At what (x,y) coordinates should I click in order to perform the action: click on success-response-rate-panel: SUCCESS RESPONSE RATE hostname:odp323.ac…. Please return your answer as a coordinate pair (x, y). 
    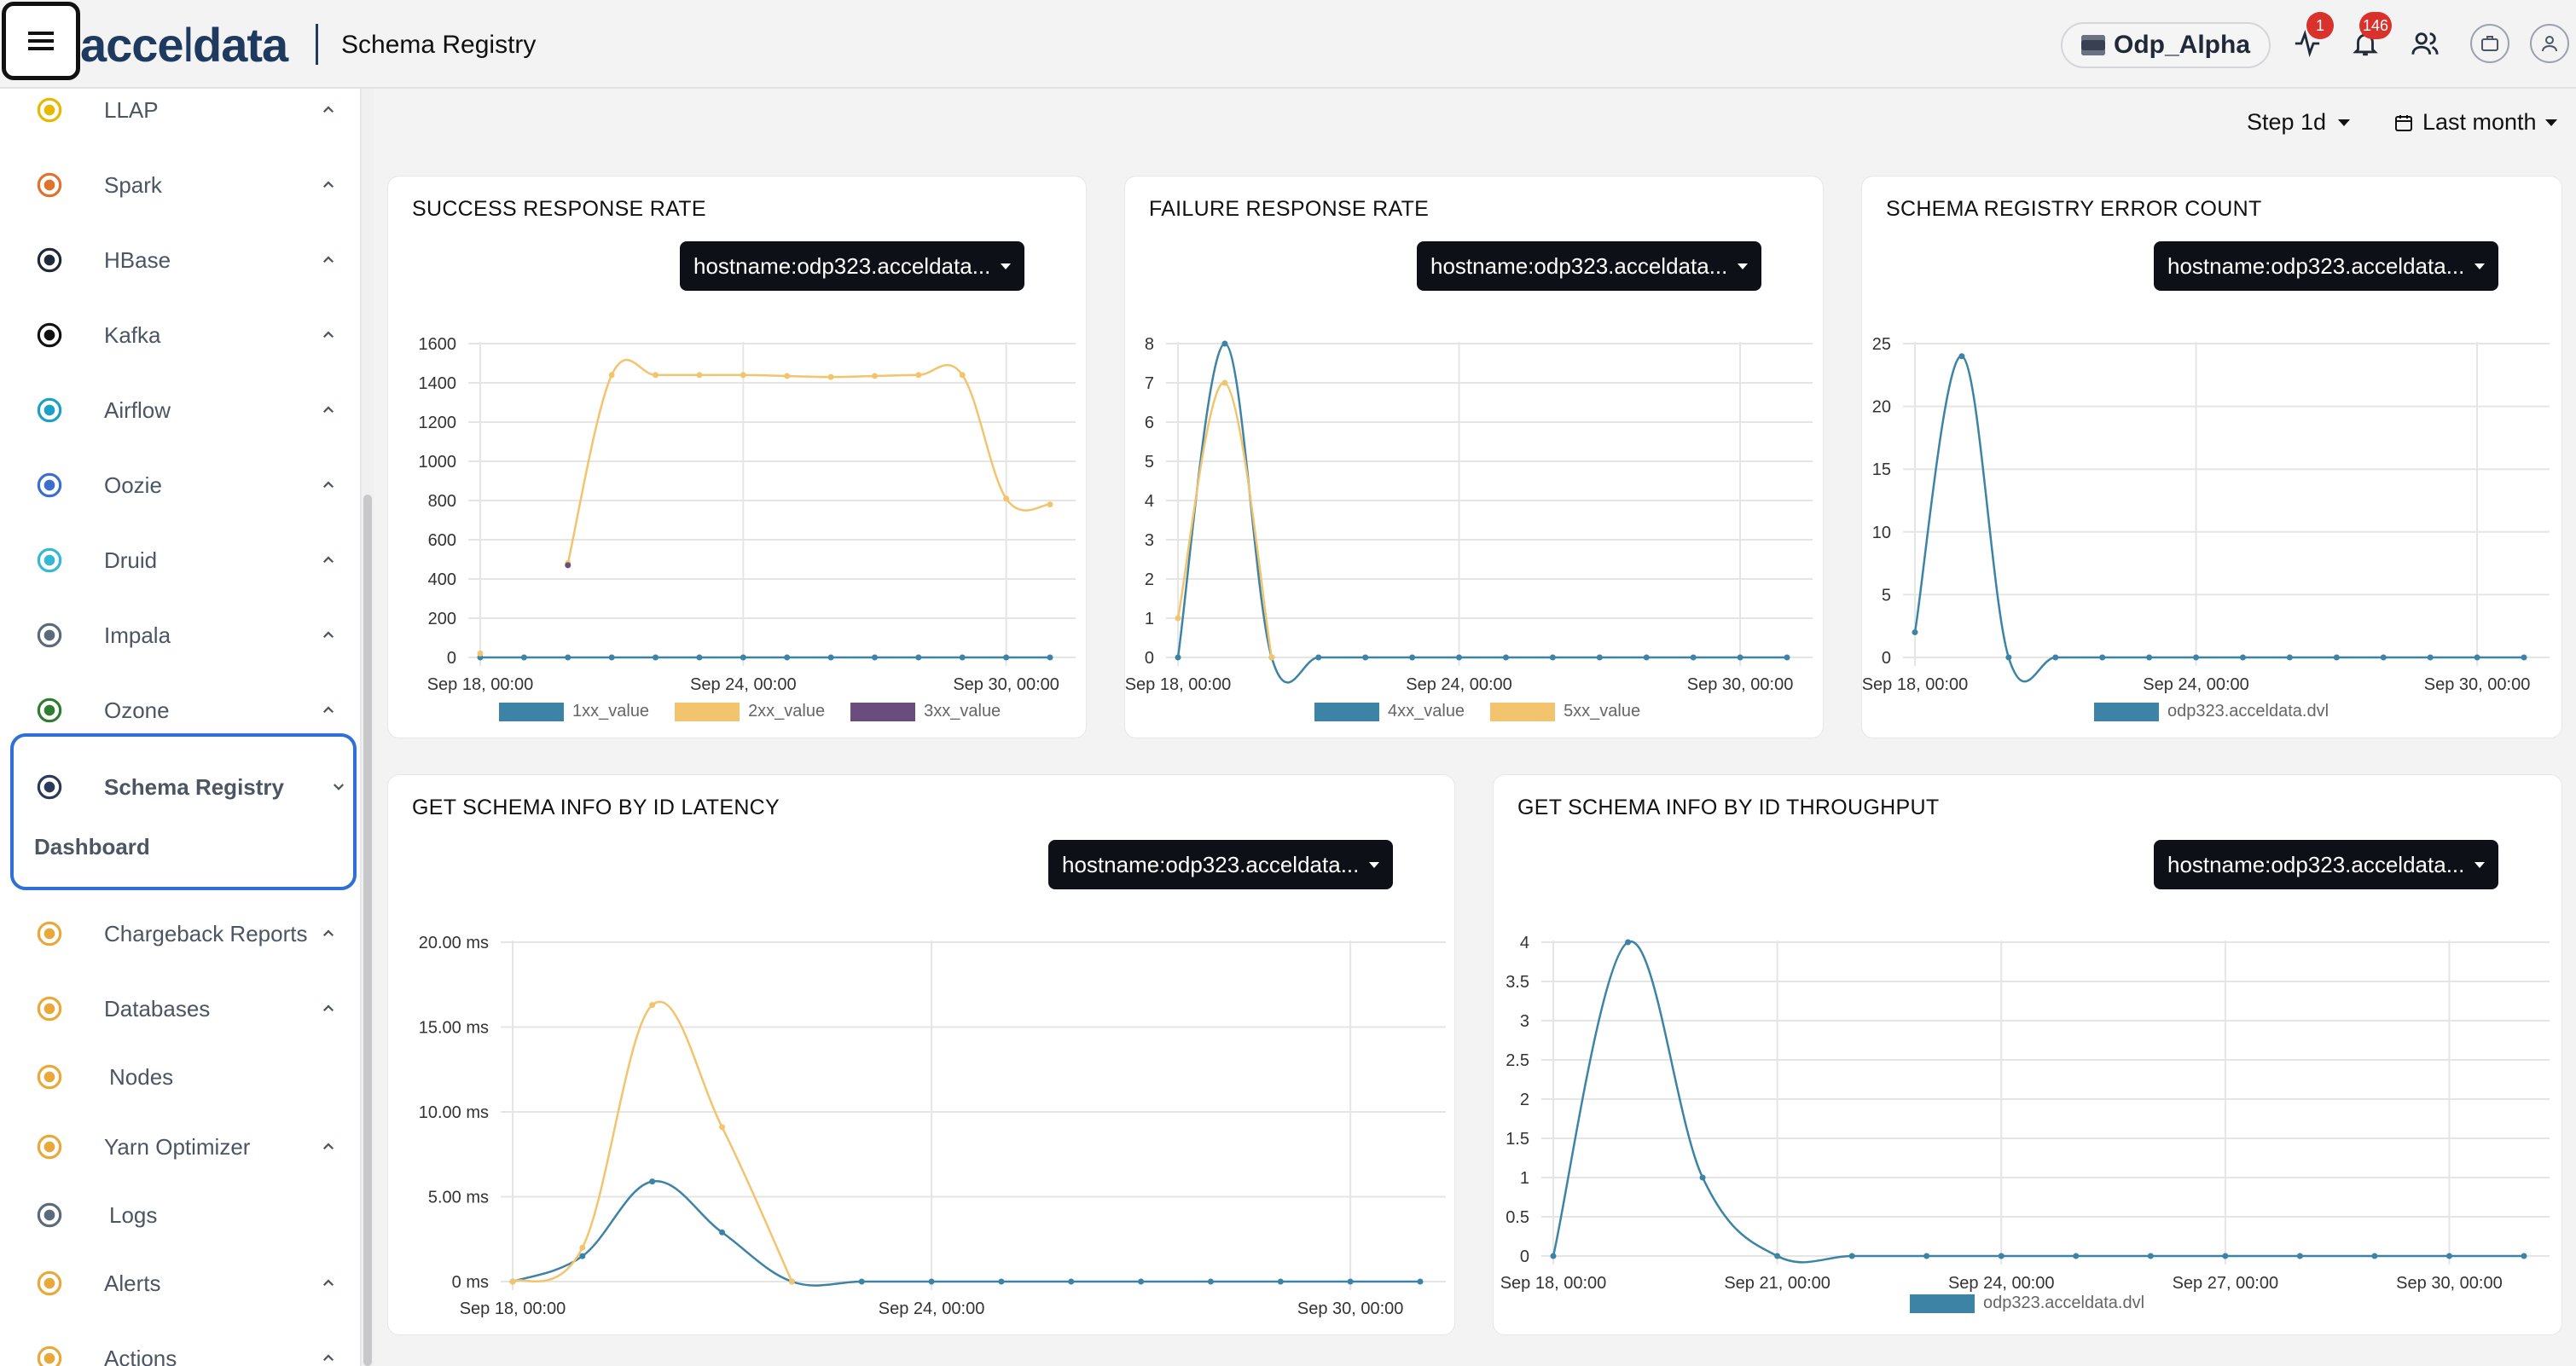
    Looking at the image, I should click on (737, 457).